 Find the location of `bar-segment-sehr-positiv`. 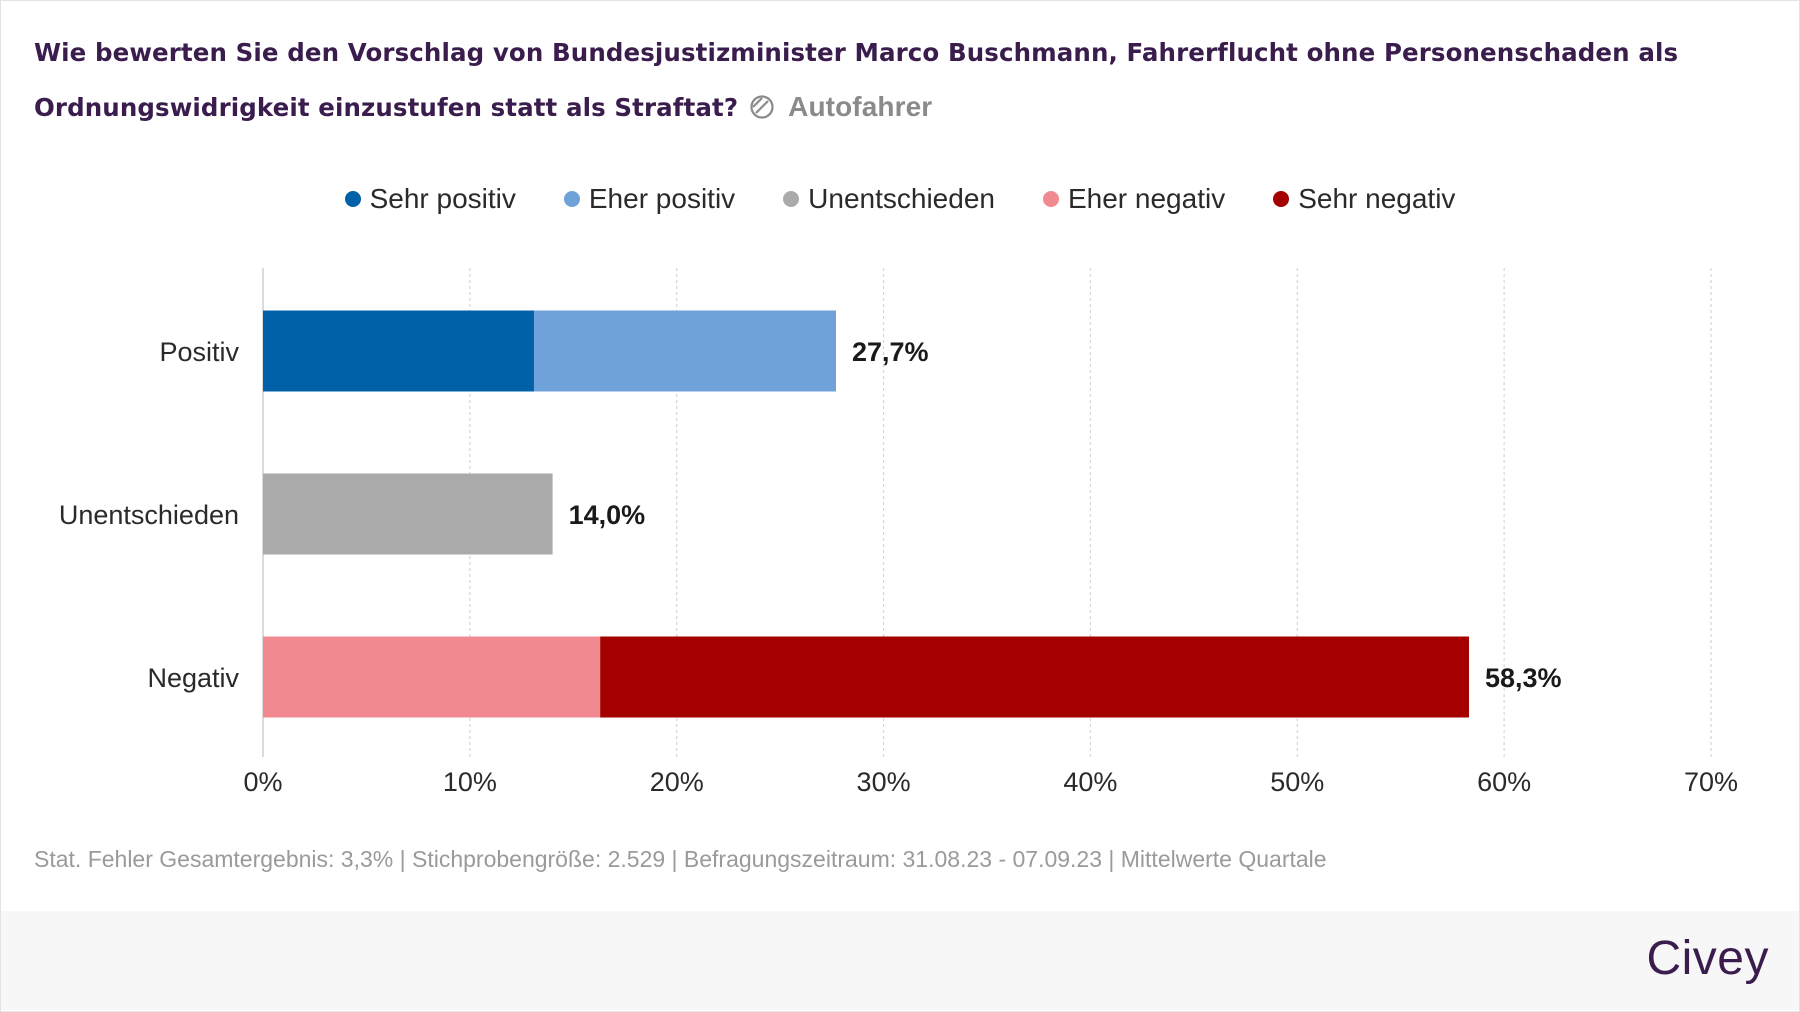

bar-segment-sehr-positiv is located at coordinates (398, 351).